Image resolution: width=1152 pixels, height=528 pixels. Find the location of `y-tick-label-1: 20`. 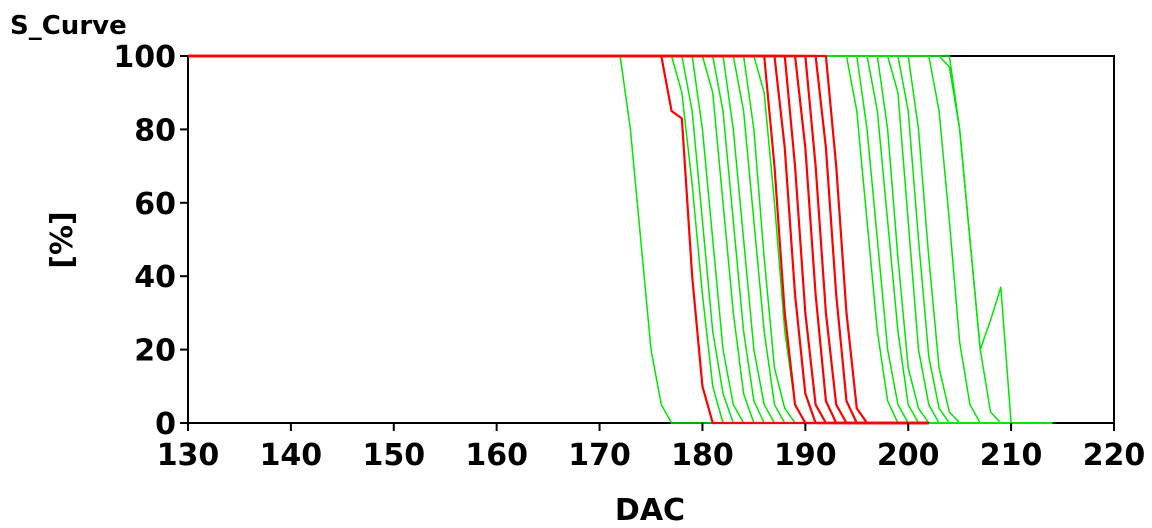

y-tick-label-1: 20 is located at coordinates (155, 351).